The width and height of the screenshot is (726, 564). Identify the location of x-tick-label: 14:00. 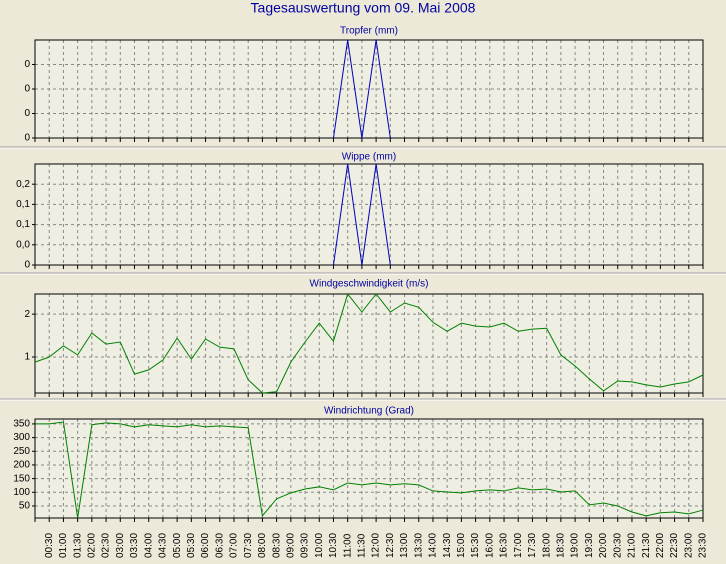
(433, 545).